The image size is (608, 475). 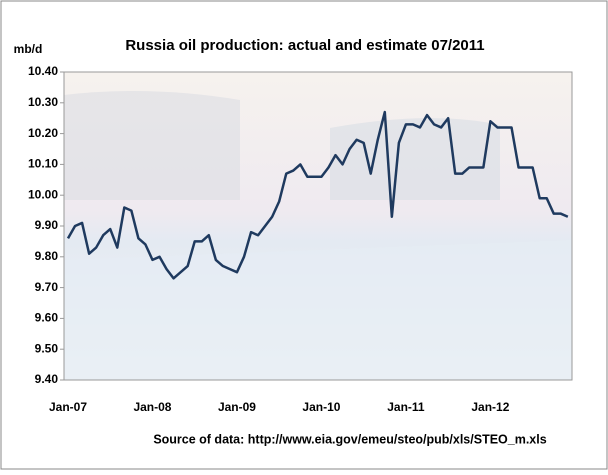 I want to click on x-tick-label: Jan-08, so click(x=152, y=407).